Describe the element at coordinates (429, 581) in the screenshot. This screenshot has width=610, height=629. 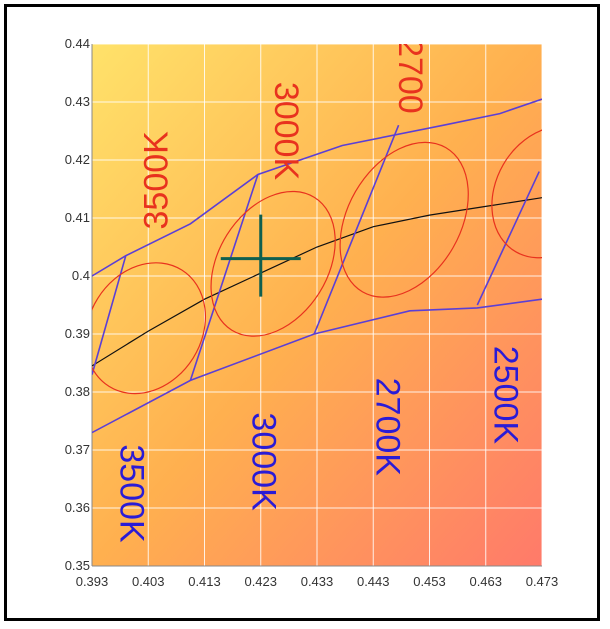
I see `x-tick-label: 0.453` at that location.